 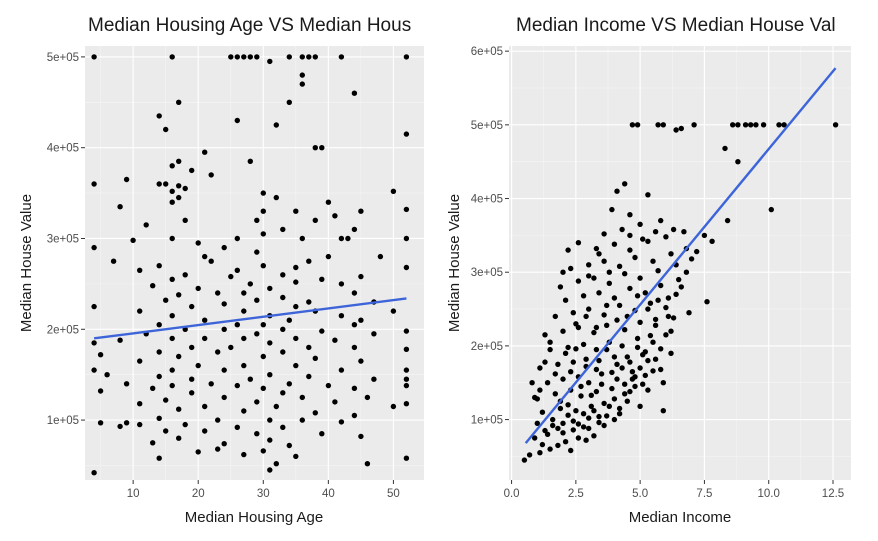 I want to click on chart-title: Median Income VS Median House Val, so click(x=676, y=25).